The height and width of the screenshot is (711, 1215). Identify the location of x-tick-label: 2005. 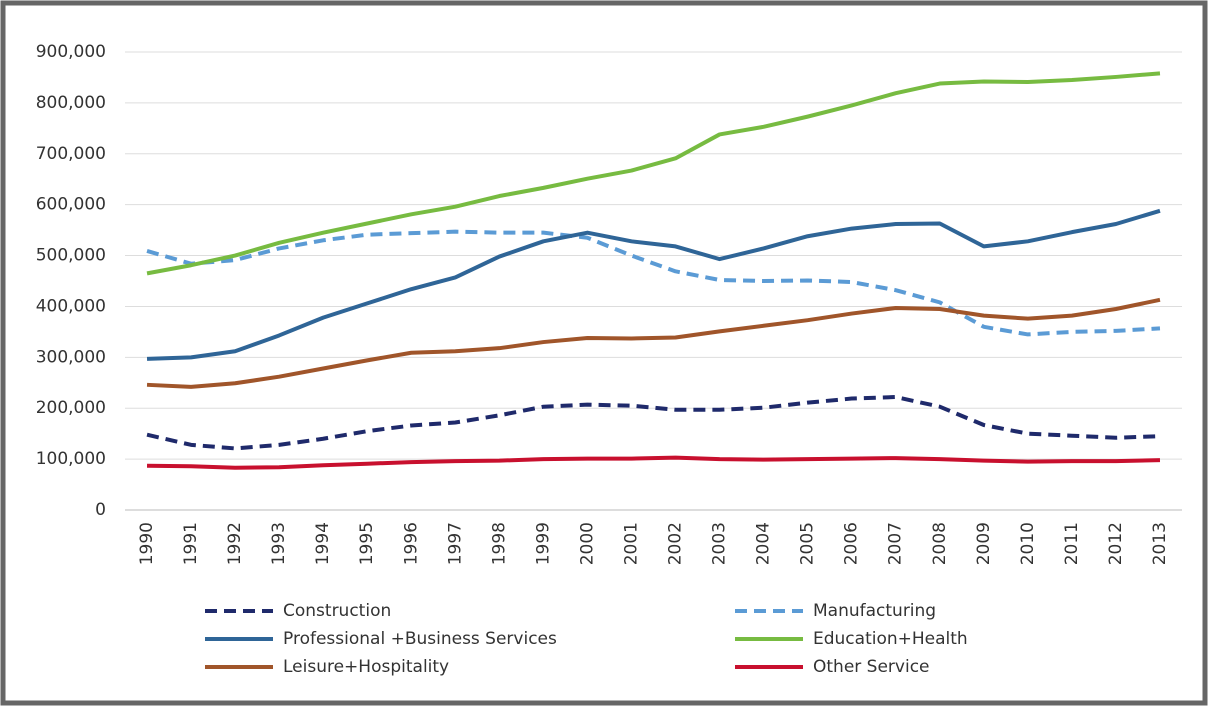
(808, 543).